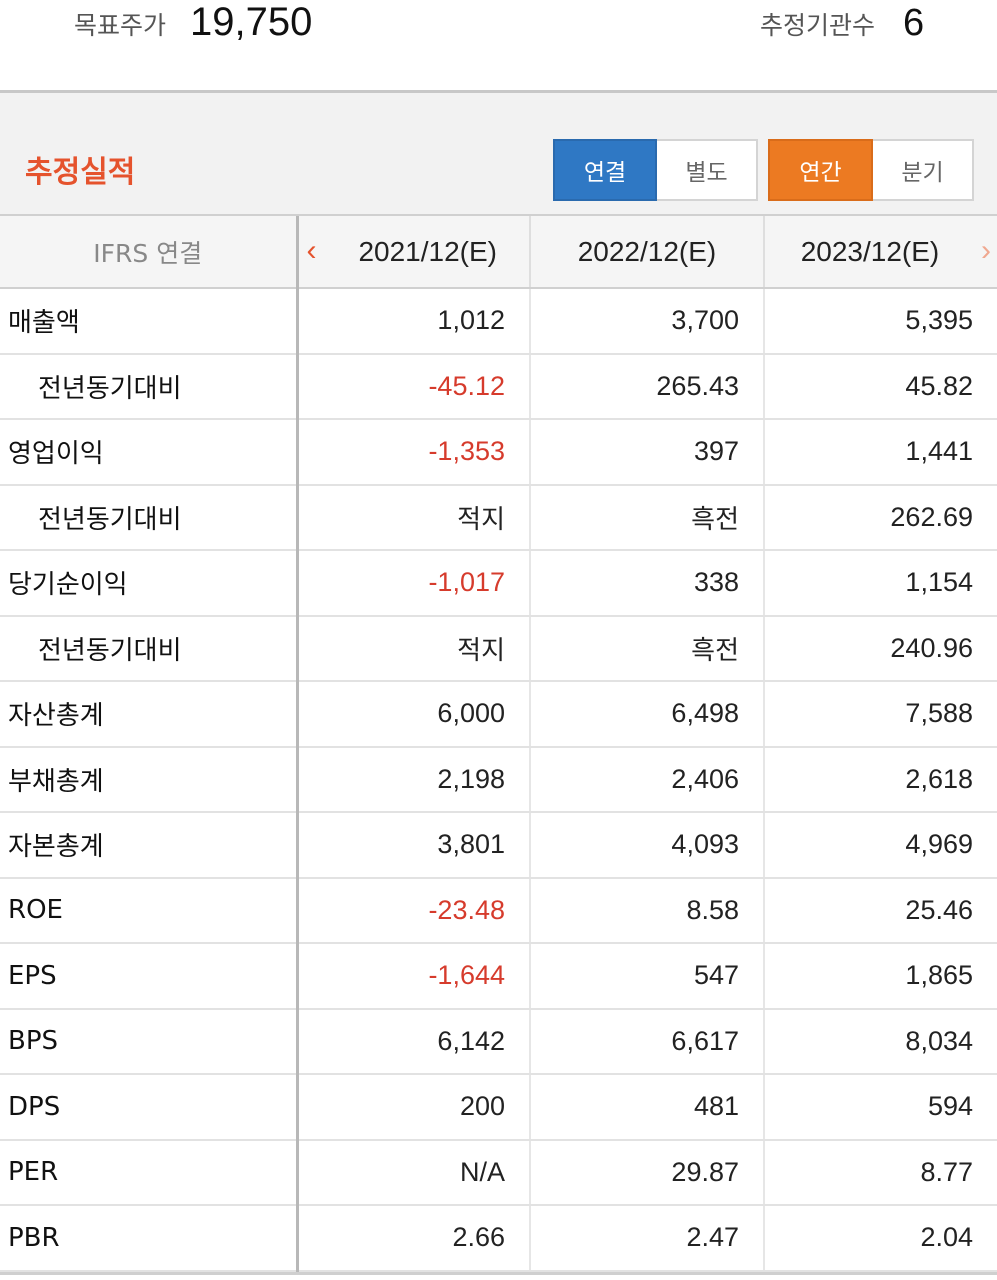 The height and width of the screenshot is (1280, 997). I want to click on table-cell: 4,093, so click(646, 845).